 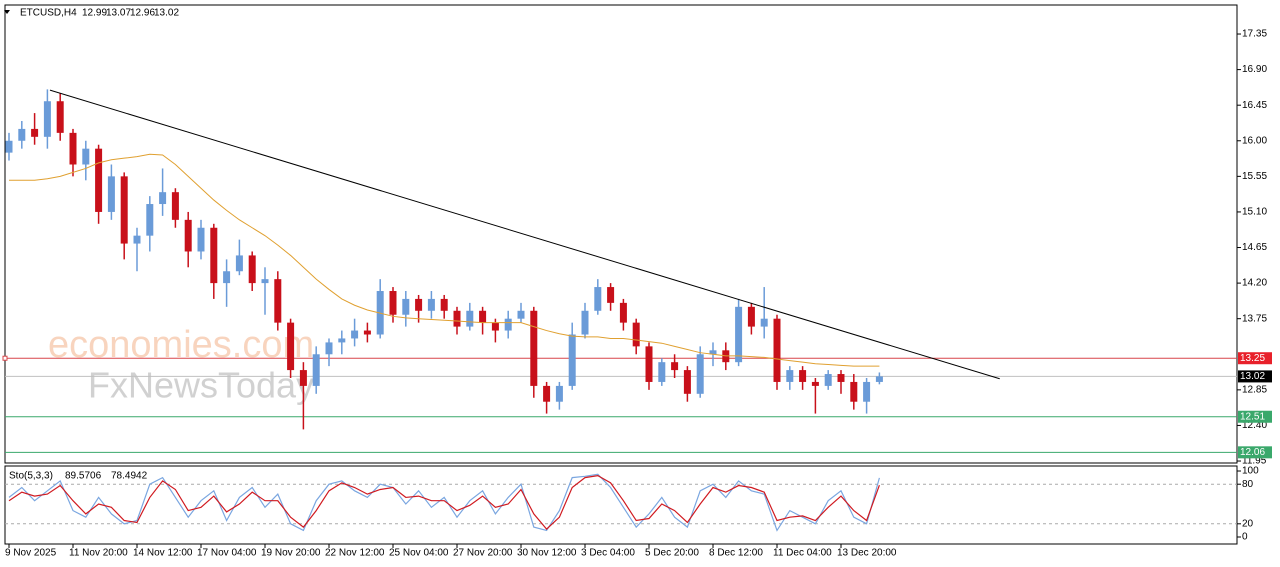 What do you see at coordinates (1254, 212) in the screenshot?
I see `y-tick-label: 15.10` at bounding box center [1254, 212].